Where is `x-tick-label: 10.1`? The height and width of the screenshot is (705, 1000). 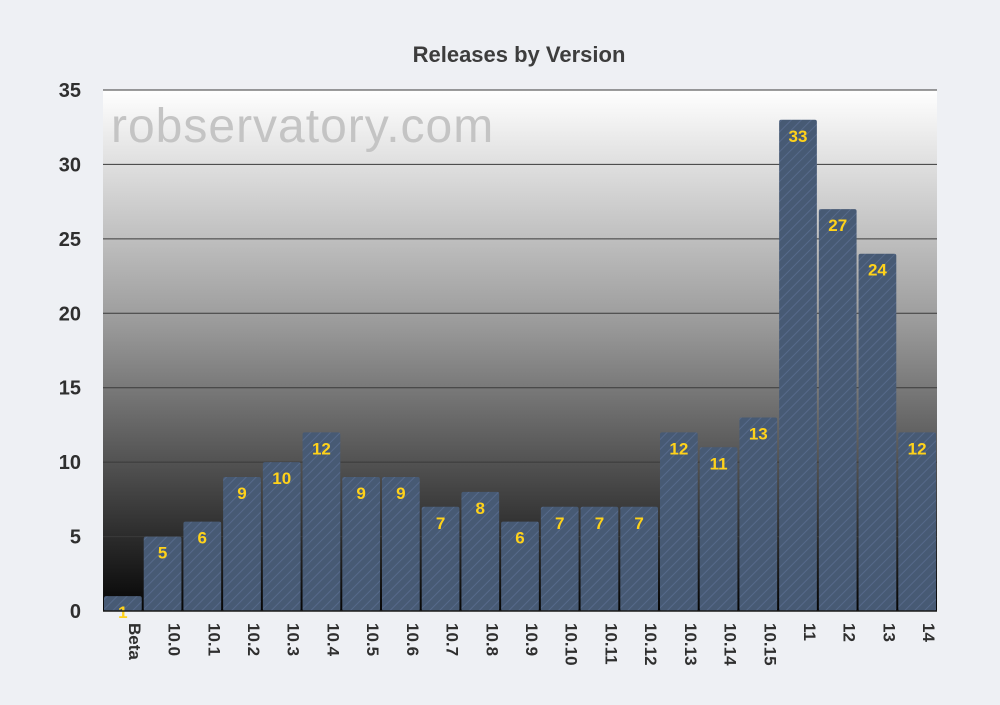 x-tick-label: 10.1 is located at coordinates (213, 639).